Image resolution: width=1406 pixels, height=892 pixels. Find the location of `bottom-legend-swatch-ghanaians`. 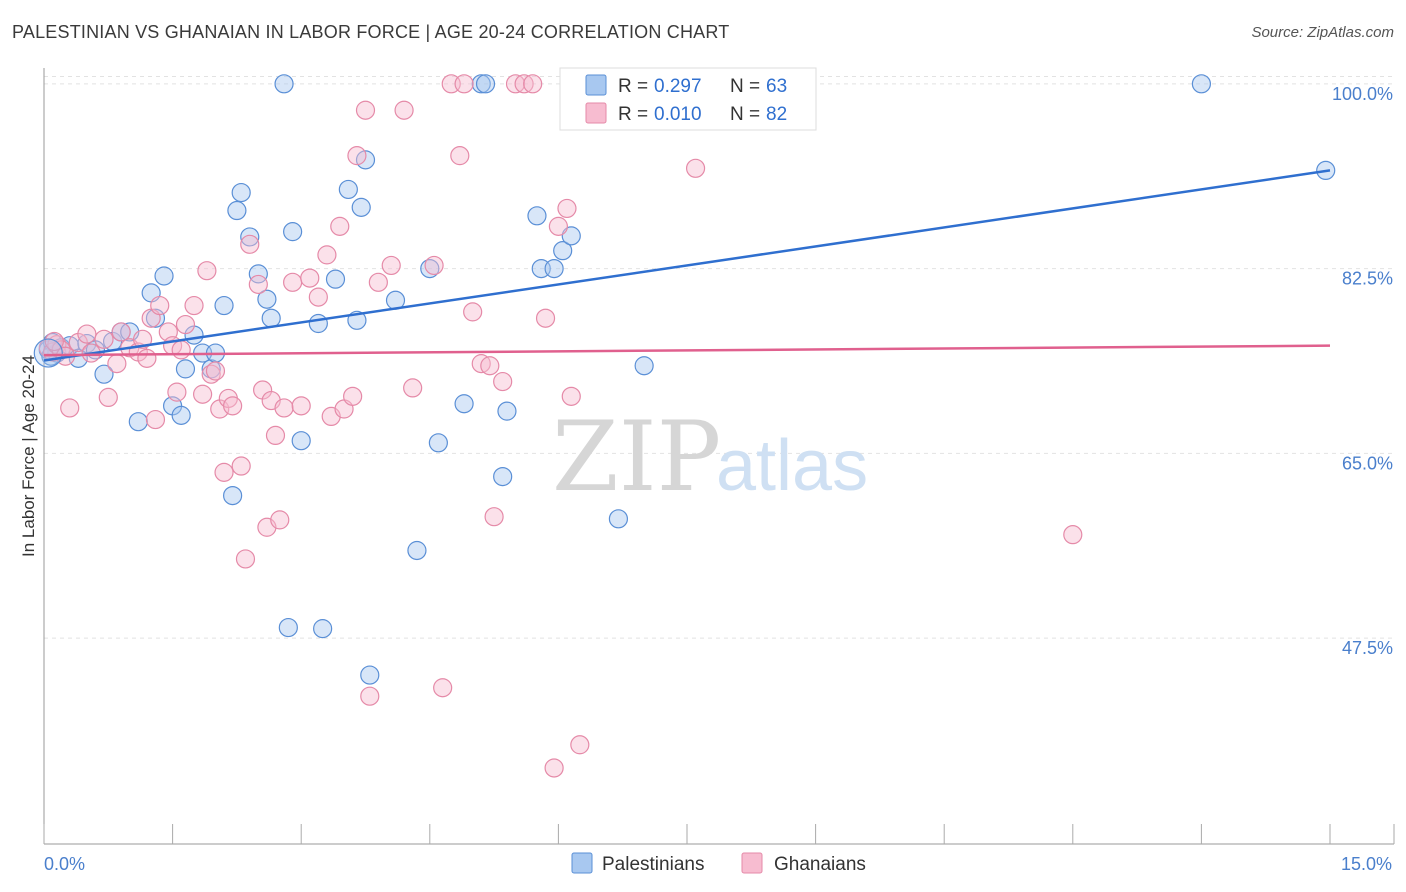

bottom-legend-swatch-ghanaians is located at coordinates (752, 863).